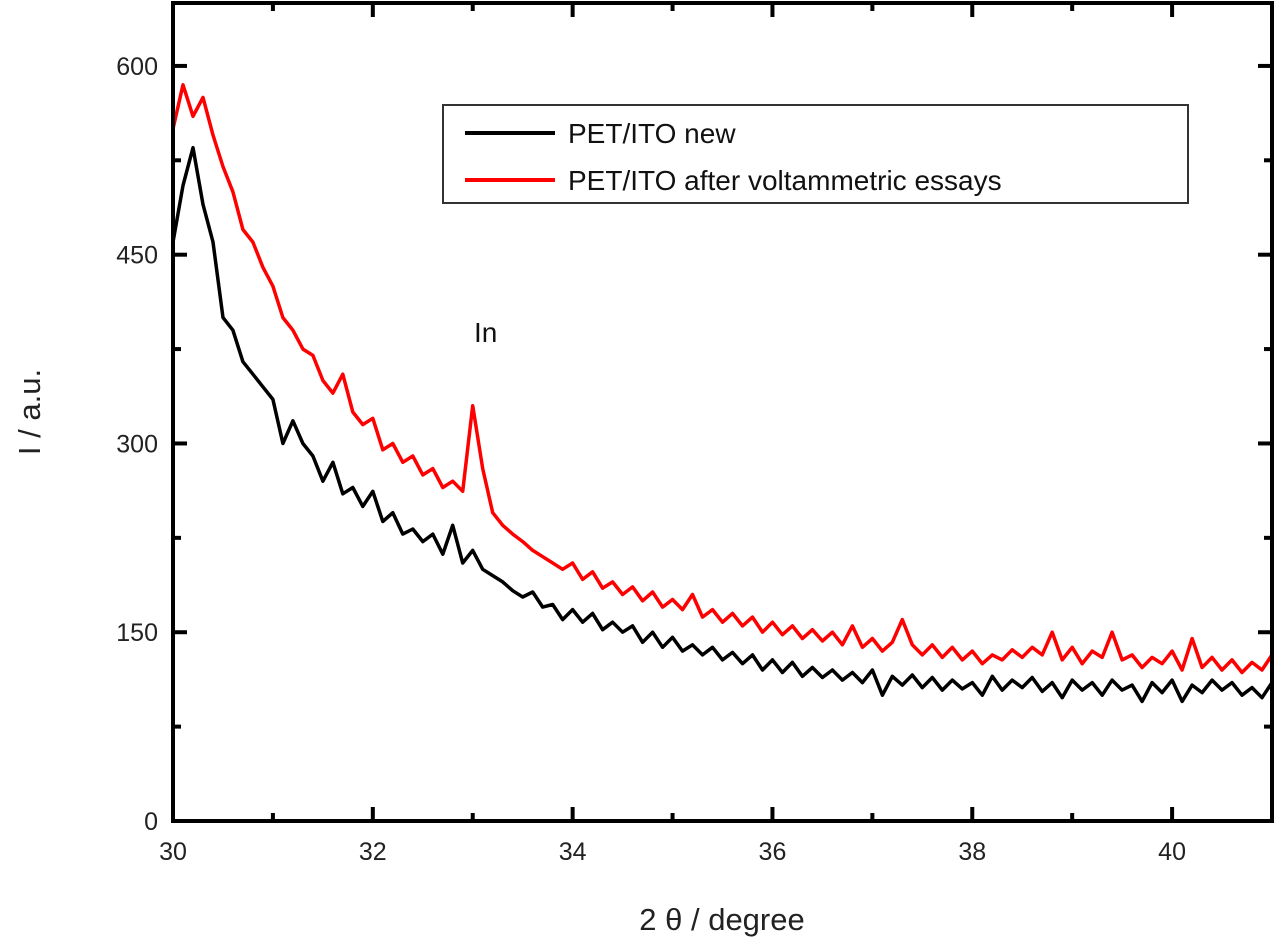 This screenshot has width=1280, height=945. Describe the element at coordinates (173, 852) in the screenshot. I see `x-tick-label: 30` at that location.